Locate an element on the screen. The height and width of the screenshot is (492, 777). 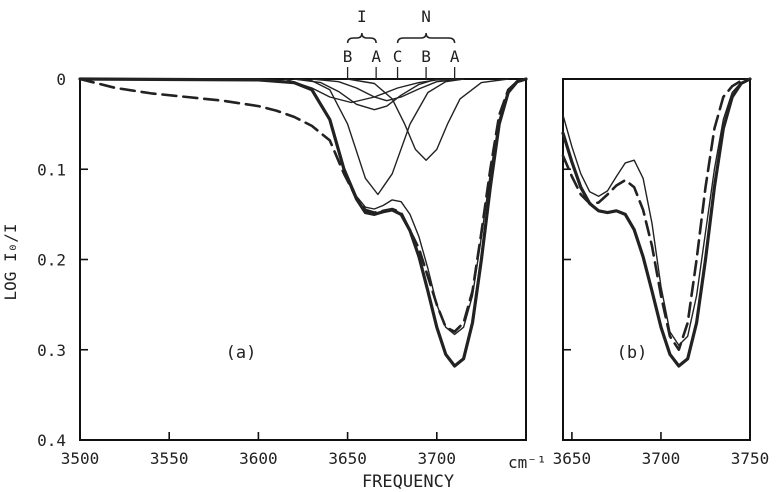
band-label: C is located at coordinates (398, 56).